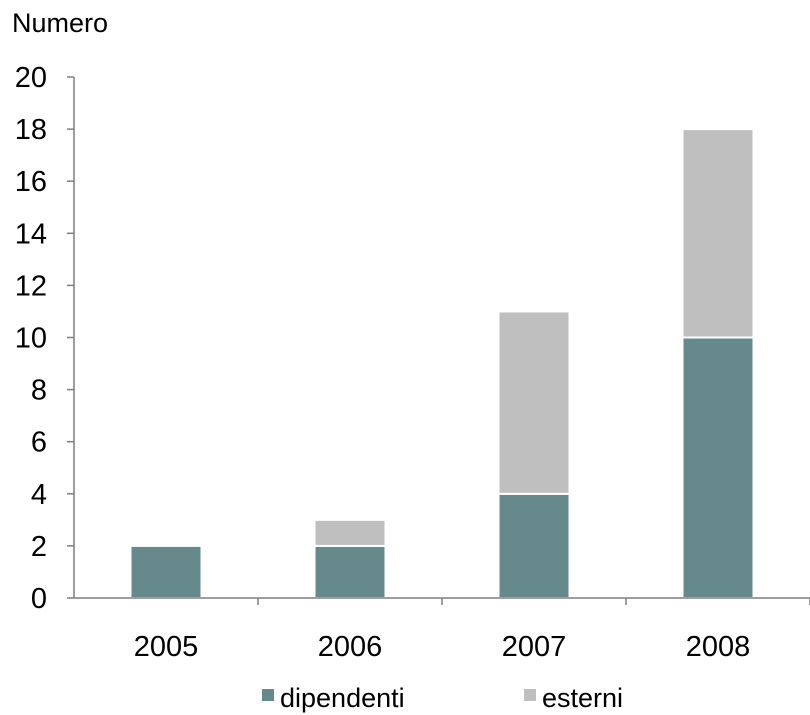 The width and height of the screenshot is (810, 715). I want to click on legend-label-esterni: esterni, so click(582, 698).